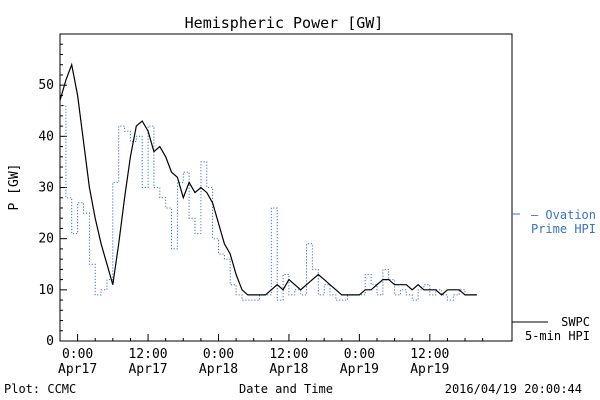  I want to click on legend-swpc-line2: 5-min HPI, so click(557, 336).